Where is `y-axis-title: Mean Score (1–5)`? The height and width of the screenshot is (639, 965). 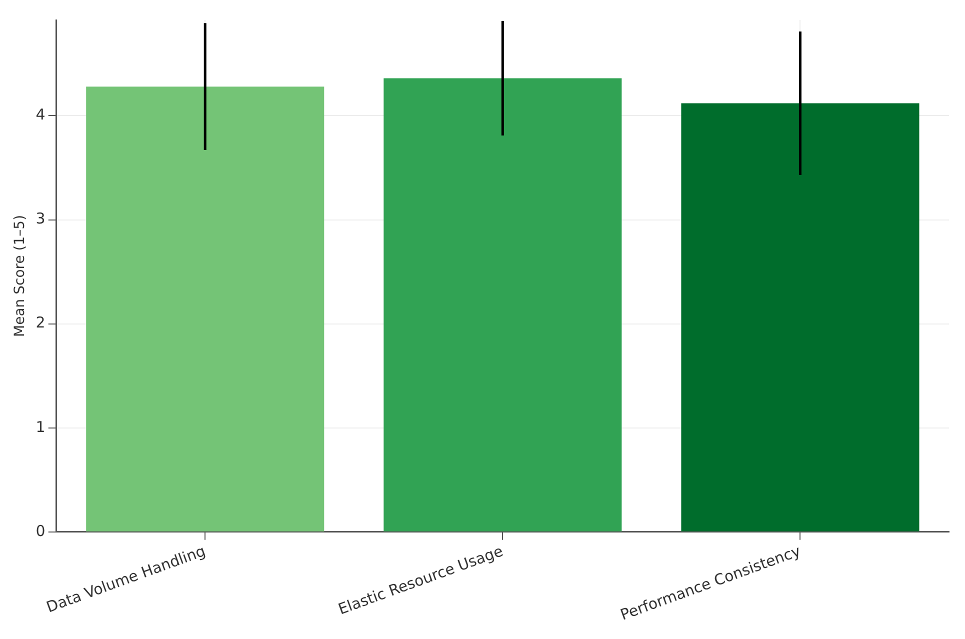 y-axis-title: Mean Score (1–5) is located at coordinates (20, 275).